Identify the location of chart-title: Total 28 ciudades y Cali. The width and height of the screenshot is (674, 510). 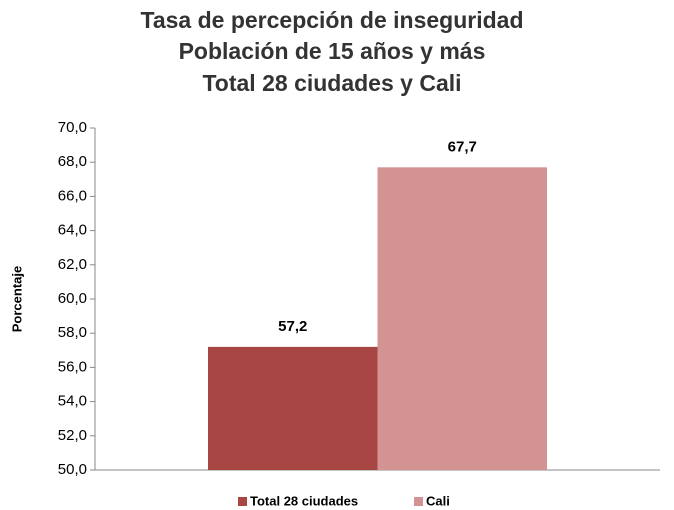
(331, 83).